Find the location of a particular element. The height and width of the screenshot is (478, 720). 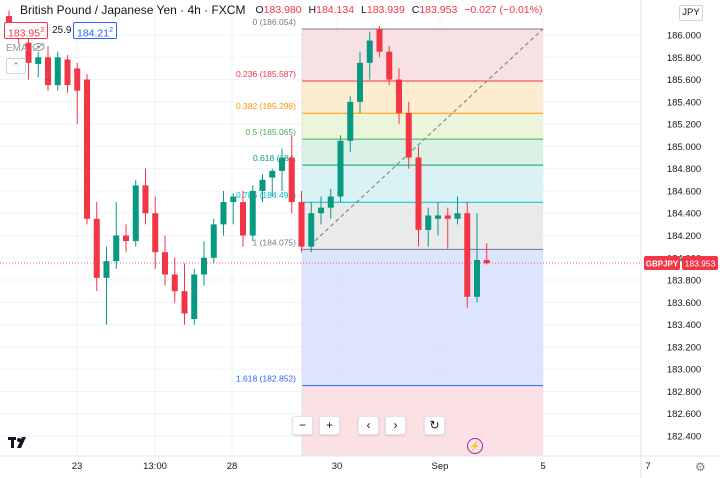

collapse-legend-button: ⌃ is located at coordinates (16, 66).